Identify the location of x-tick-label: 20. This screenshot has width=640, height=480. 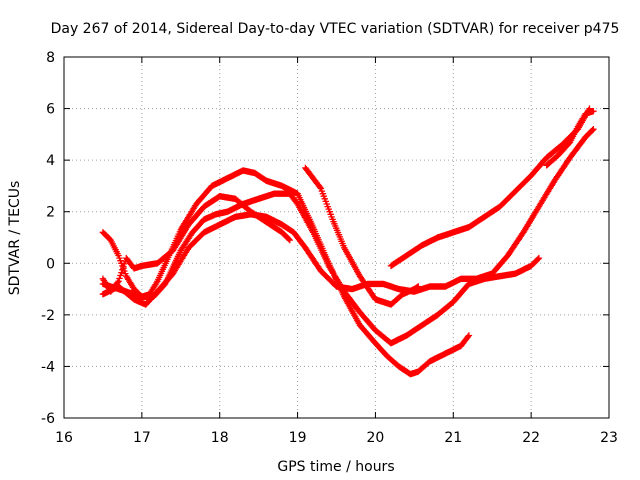
(376, 438).